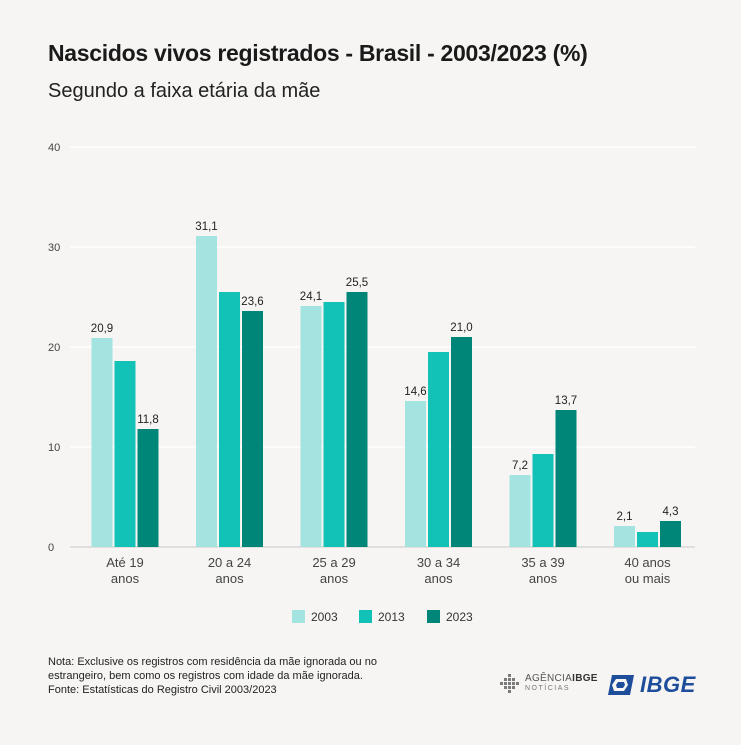  I want to click on data-label: 21,0, so click(461, 328).